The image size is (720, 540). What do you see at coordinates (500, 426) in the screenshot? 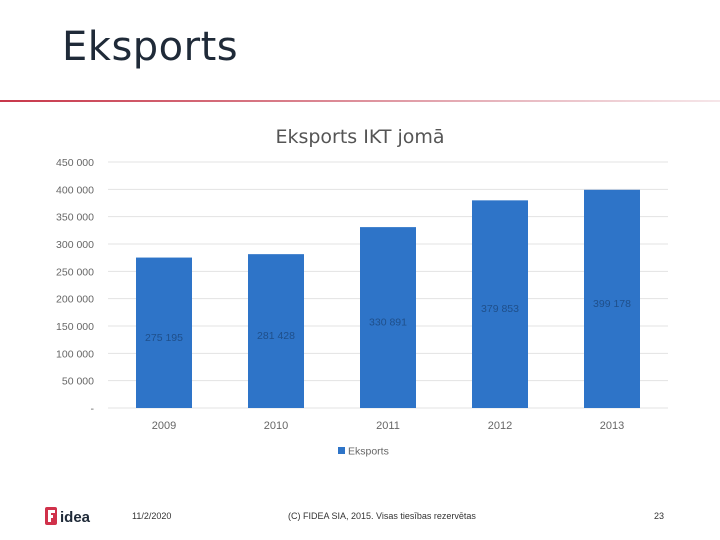
I see `x-tick-label: 2012` at bounding box center [500, 426].